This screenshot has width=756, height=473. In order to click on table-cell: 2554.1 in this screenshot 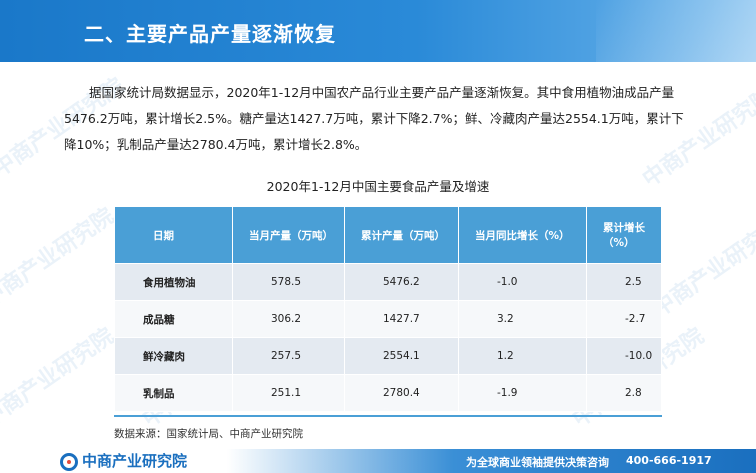, I will do `click(401, 356)`.